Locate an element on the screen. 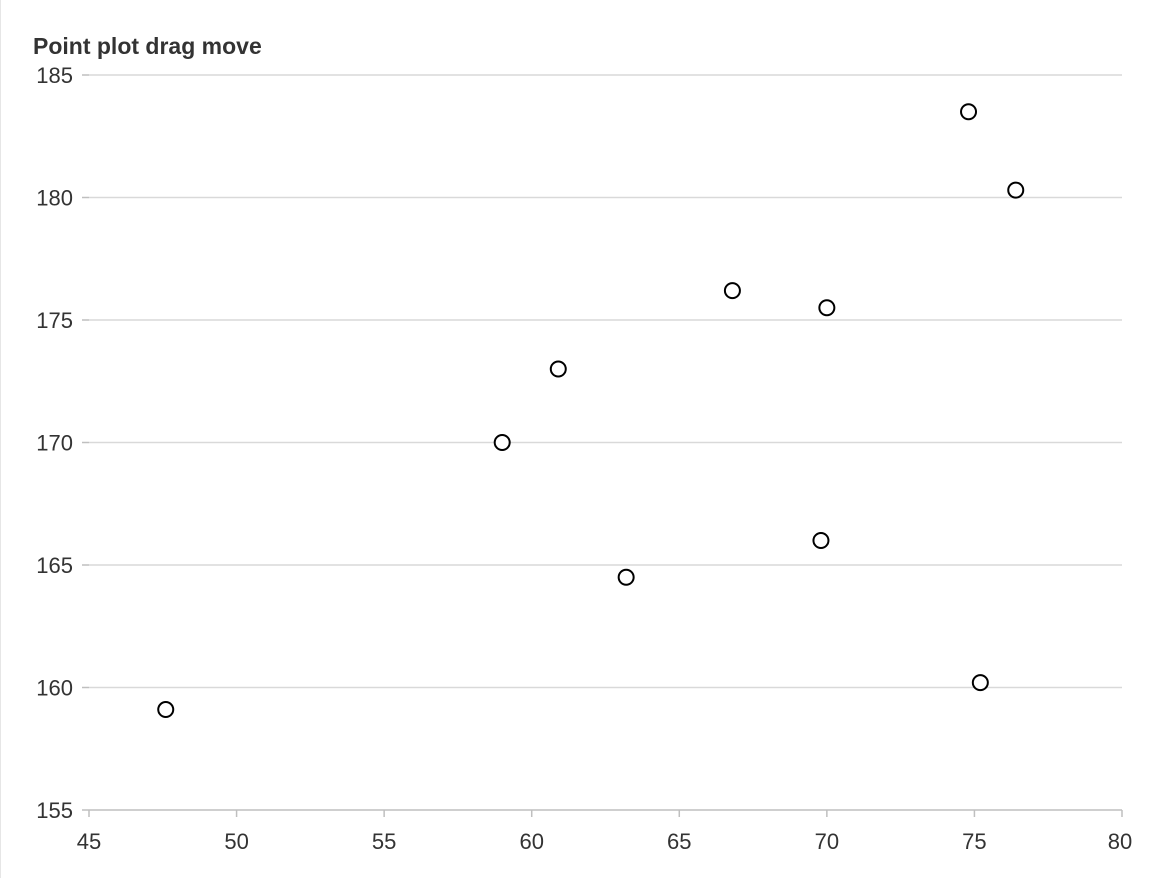 The width and height of the screenshot is (1160, 878). x-tick-label: 65 is located at coordinates (679, 841).